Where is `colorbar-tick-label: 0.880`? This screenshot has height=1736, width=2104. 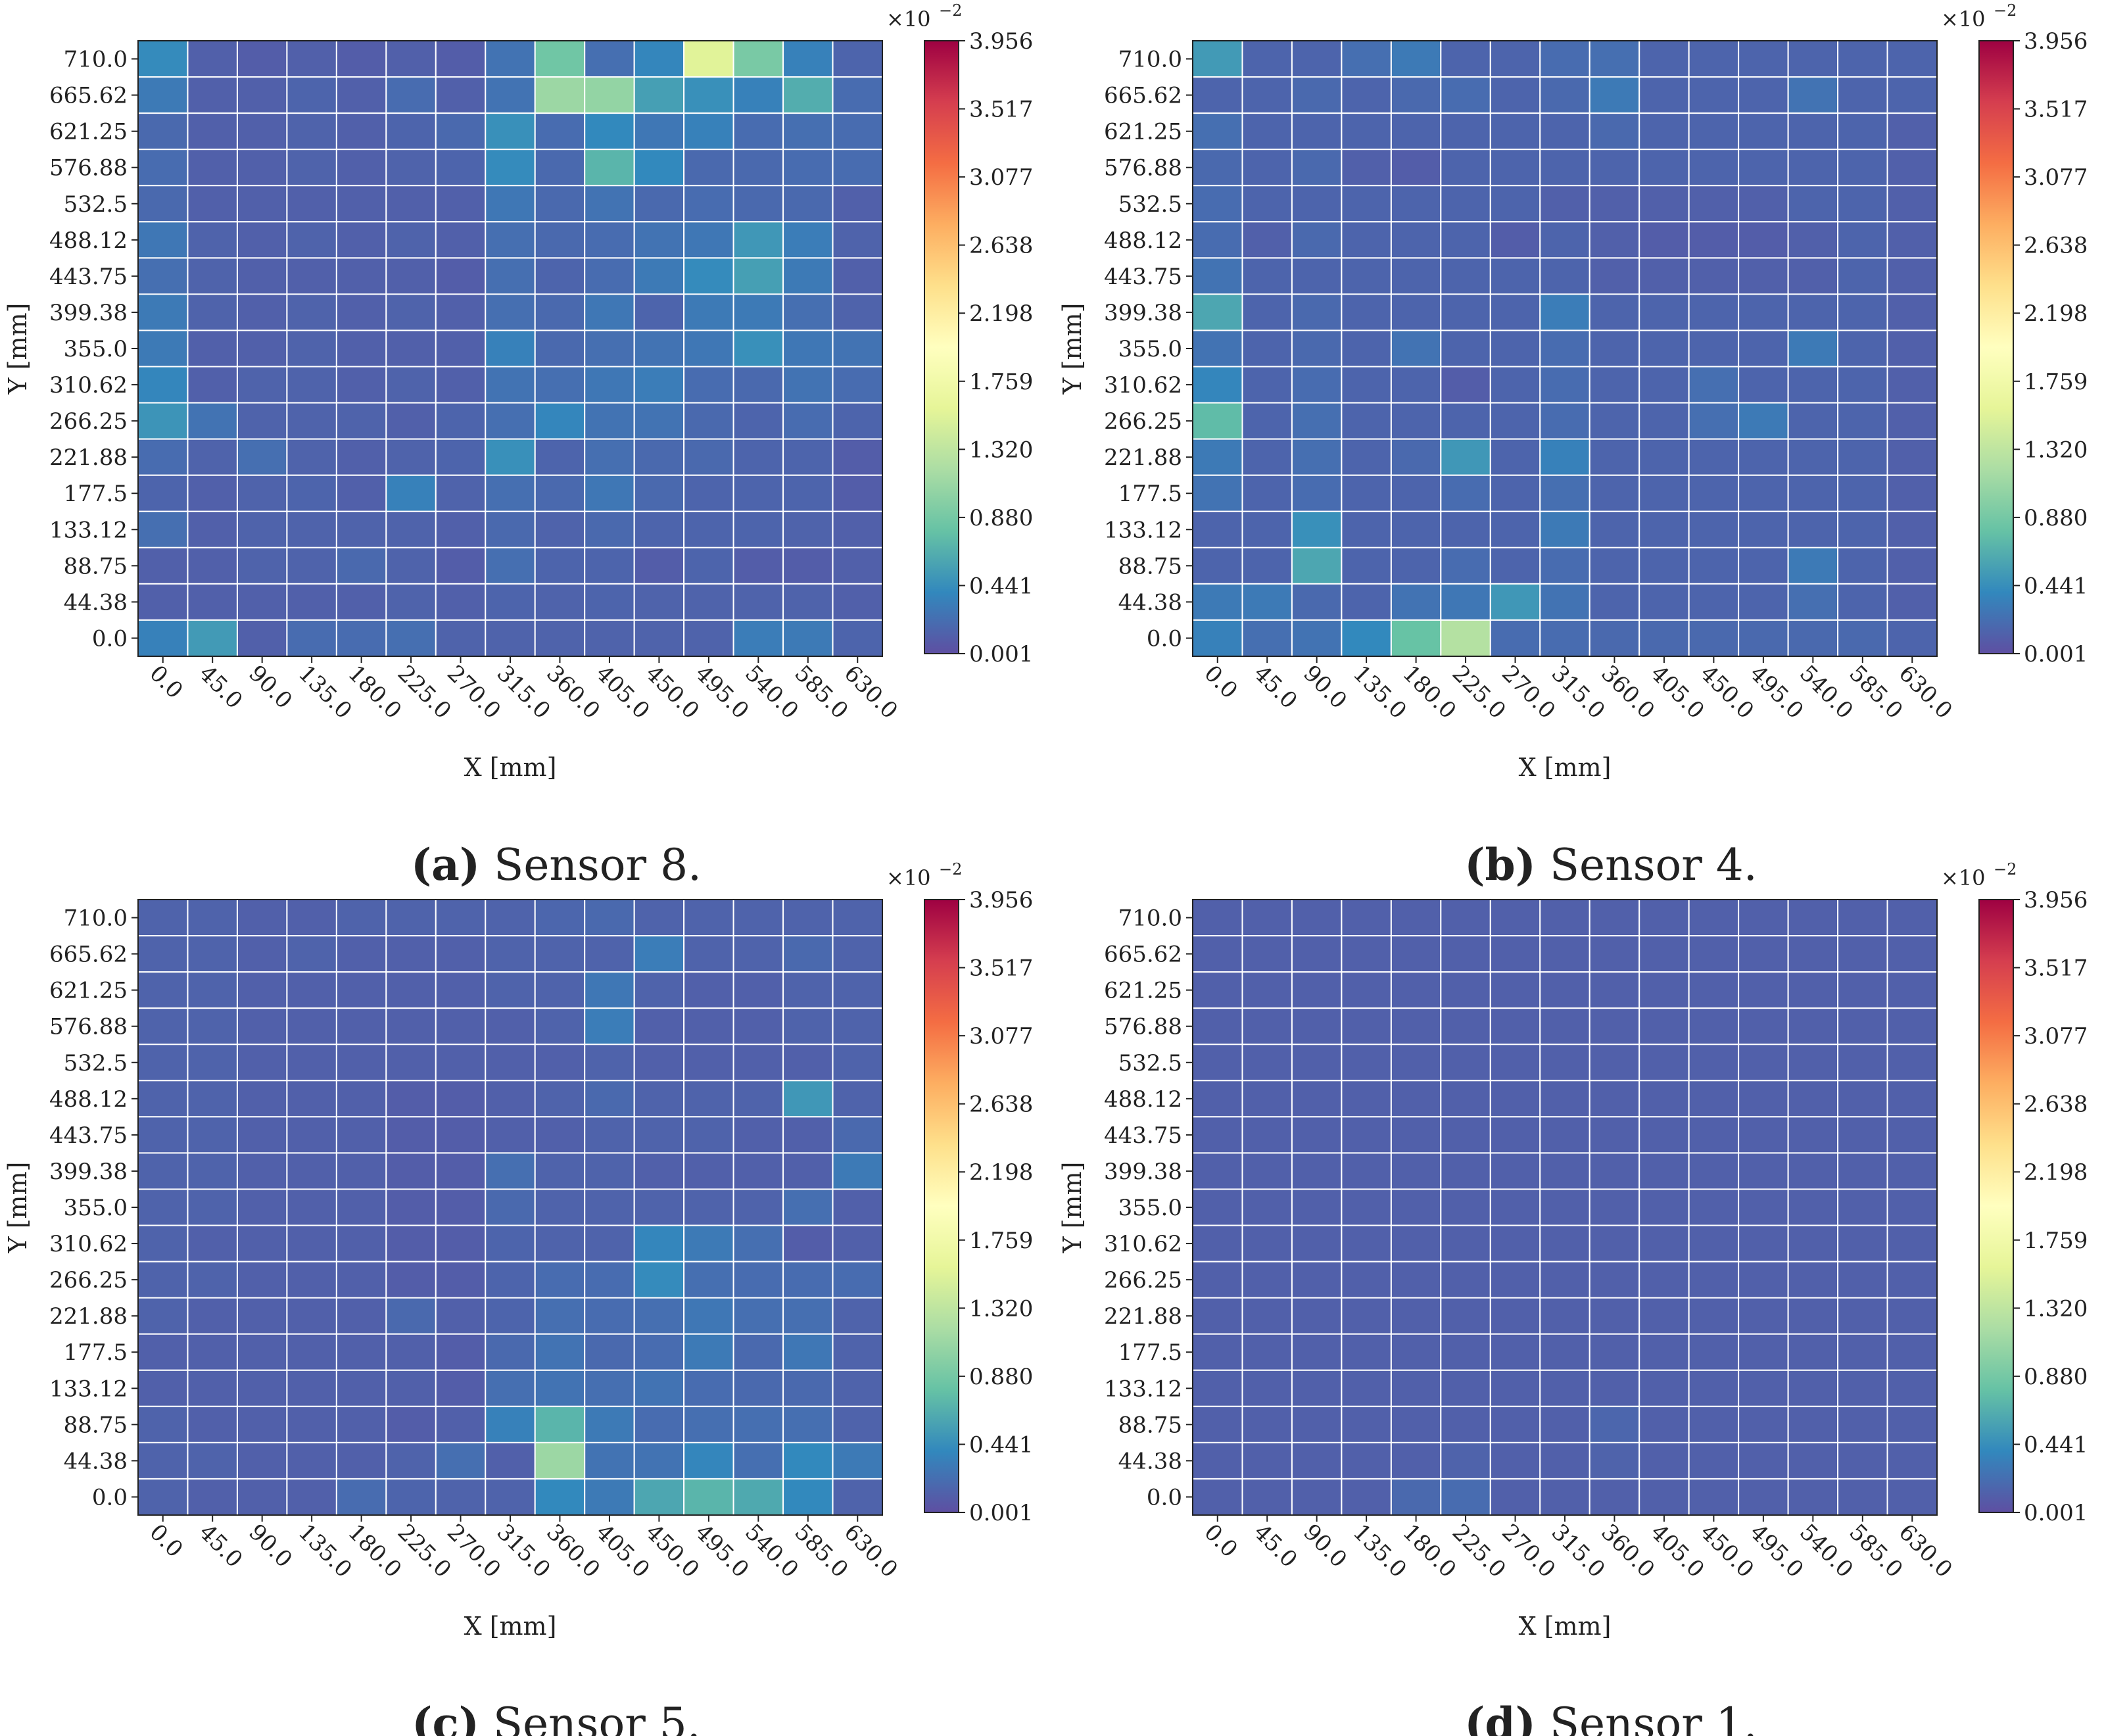 colorbar-tick-label: 0.880 is located at coordinates (2056, 1377).